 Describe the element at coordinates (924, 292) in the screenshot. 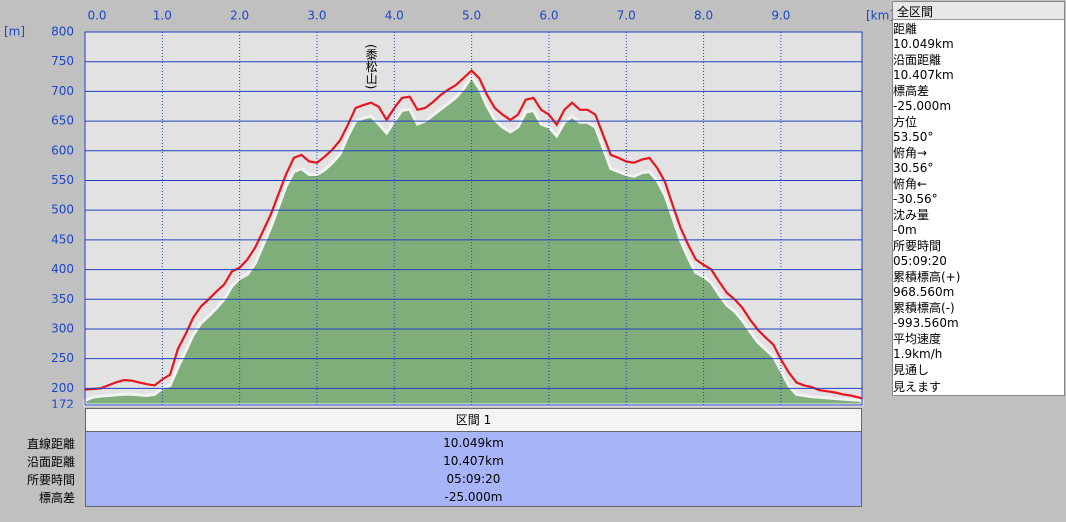

I see `summary-value: 968.560m` at that location.